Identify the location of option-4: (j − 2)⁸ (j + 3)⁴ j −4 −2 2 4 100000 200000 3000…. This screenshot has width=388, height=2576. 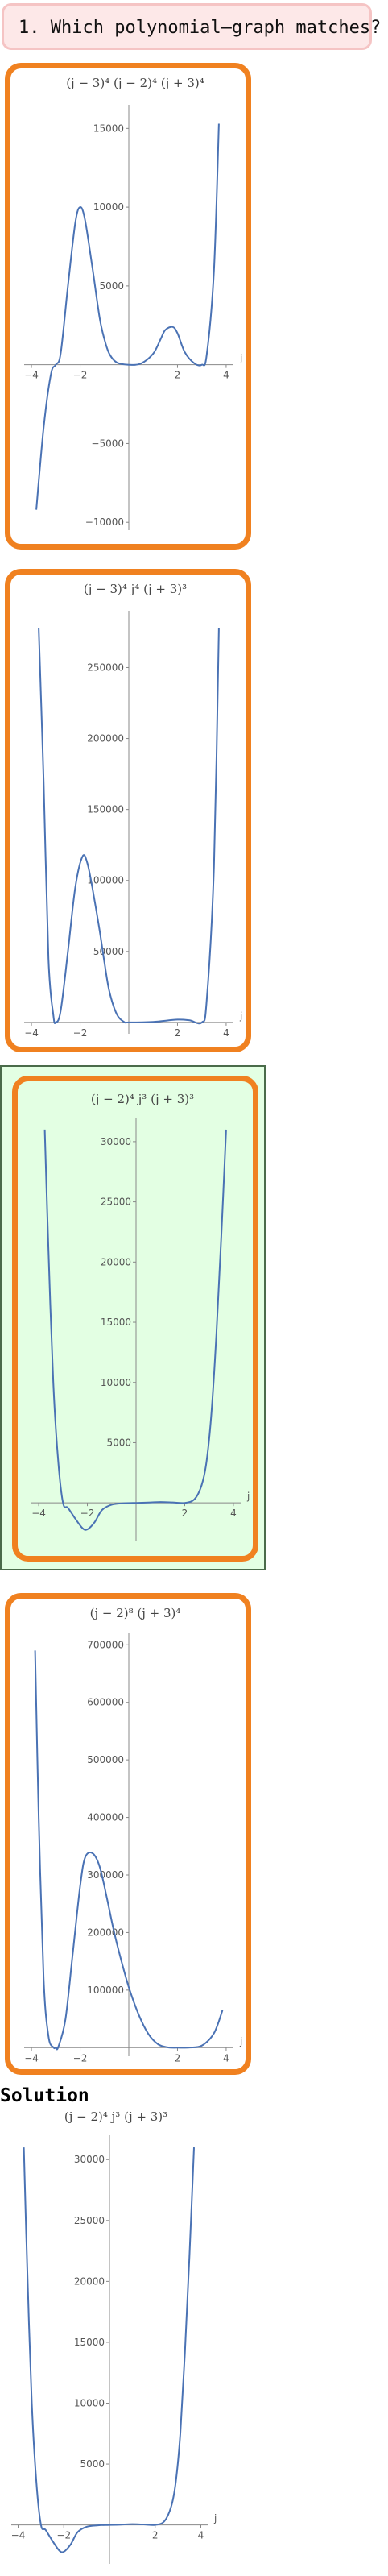
(128, 1834).